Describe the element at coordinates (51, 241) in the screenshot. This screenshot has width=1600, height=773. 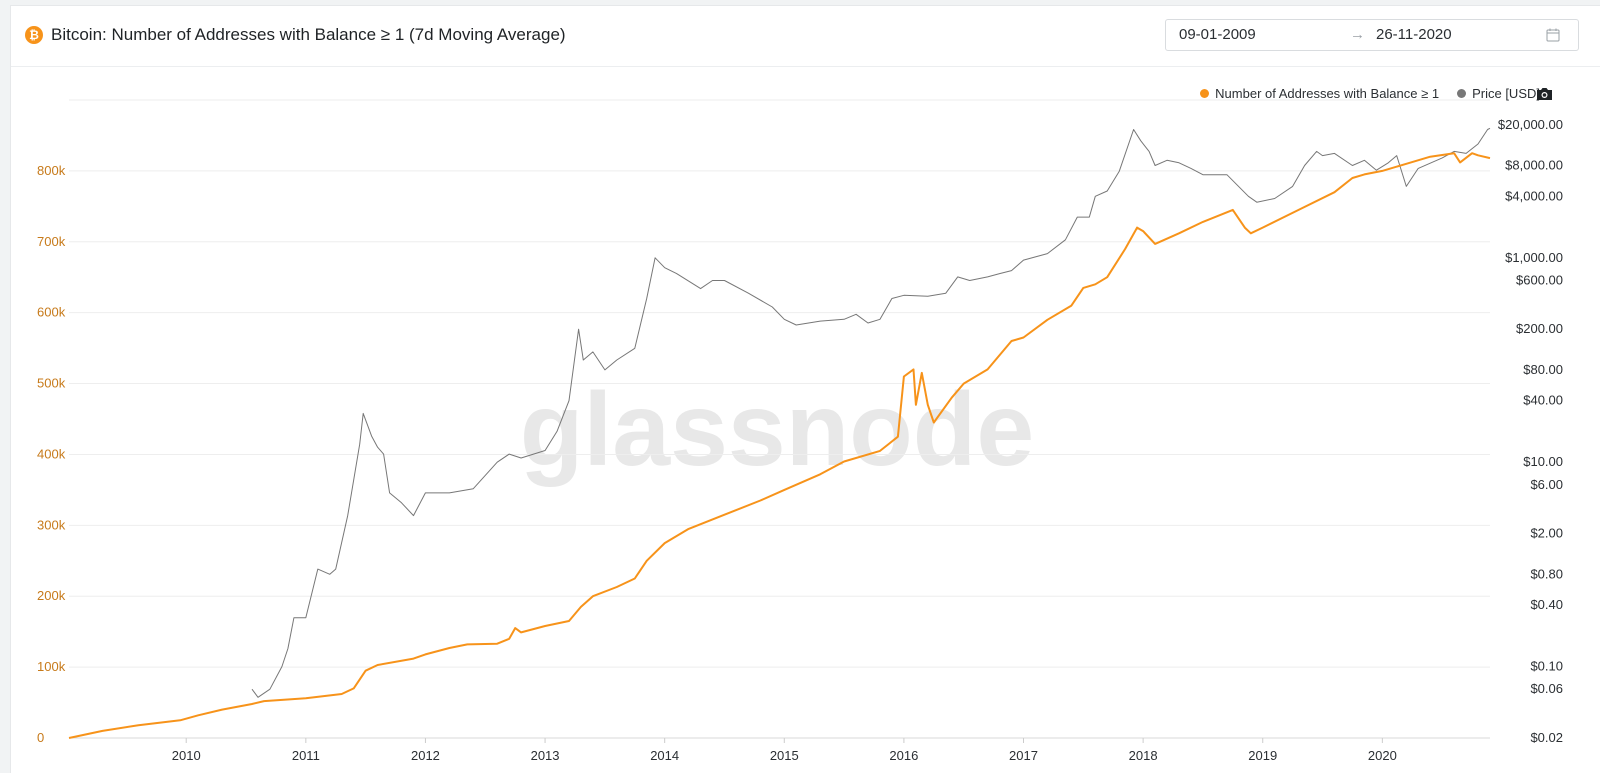
I see `y-left-tick-label: 700k` at that location.